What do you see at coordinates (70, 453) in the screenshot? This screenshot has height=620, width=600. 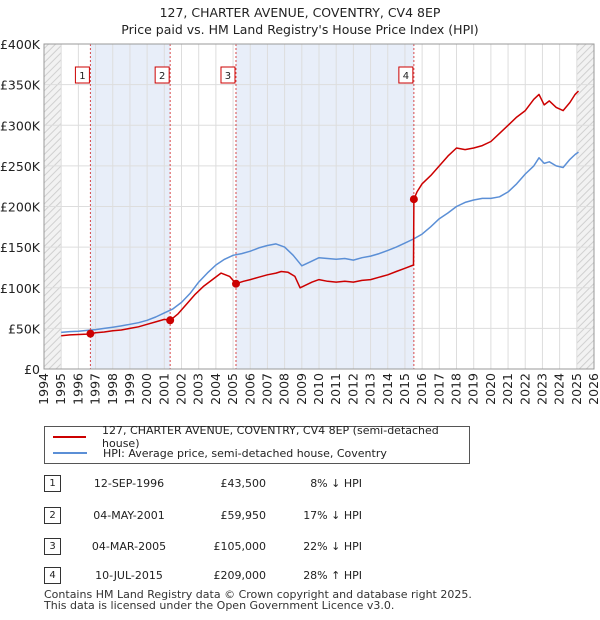 I see `legend-swatch-hpi` at bounding box center [70, 453].